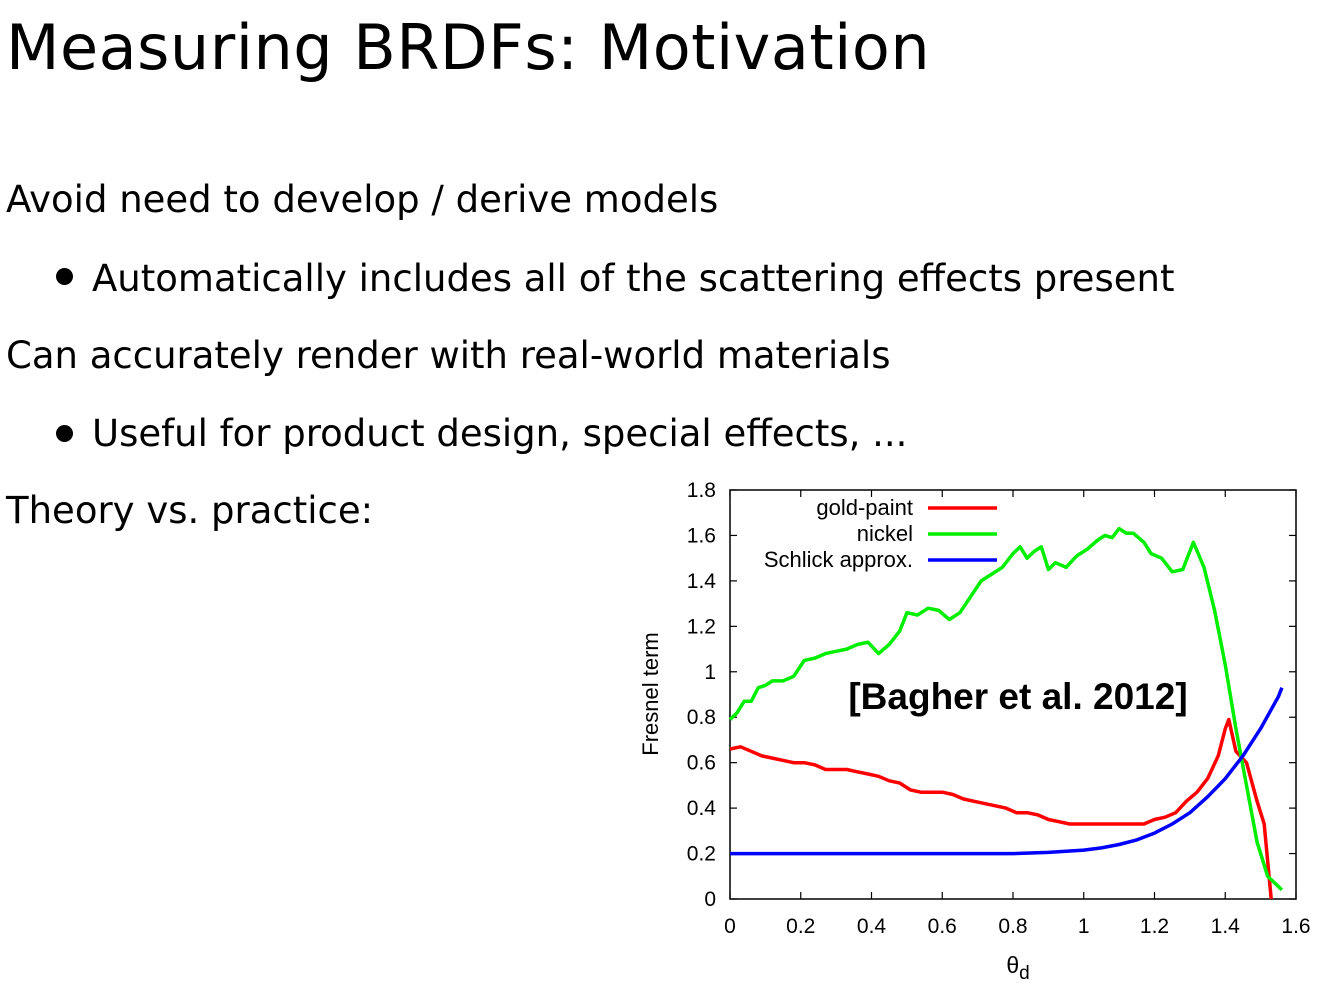 Image resolution: width=1325 pixels, height=992 pixels. Describe the element at coordinates (468, 47) in the screenshot. I see `slide-title: Measuring BRDFs: Motivation` at that location.